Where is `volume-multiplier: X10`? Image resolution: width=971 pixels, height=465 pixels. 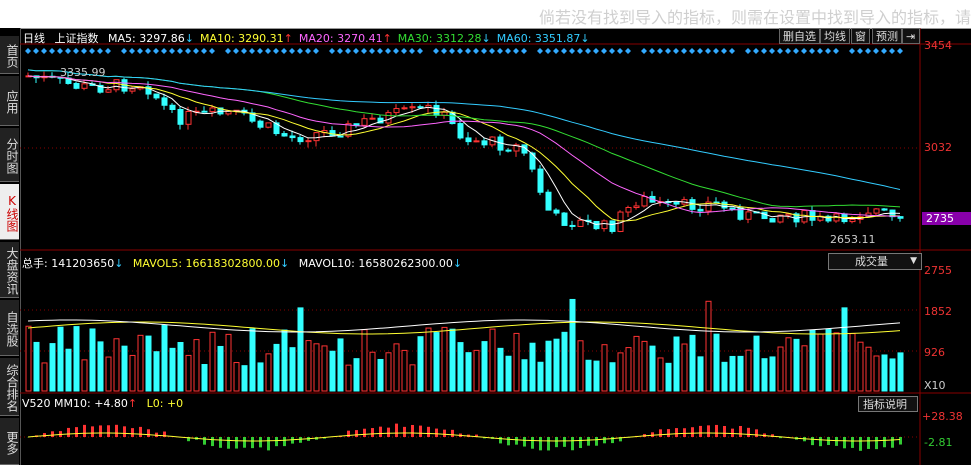 volume-multiplier: X10 is located at coordinates (935, 385).